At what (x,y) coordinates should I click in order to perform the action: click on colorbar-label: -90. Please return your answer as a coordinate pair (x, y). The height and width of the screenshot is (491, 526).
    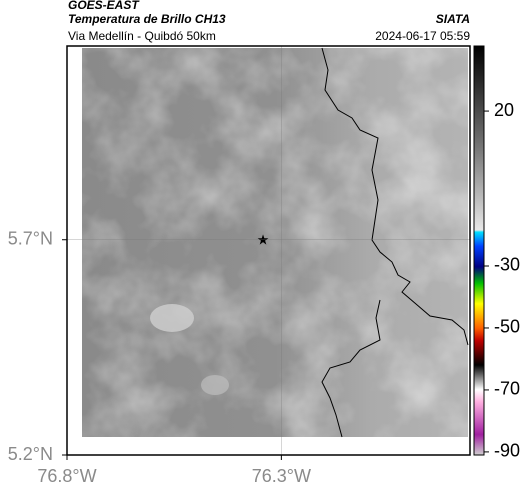
    Looking at the image, I should click on (507, 451).